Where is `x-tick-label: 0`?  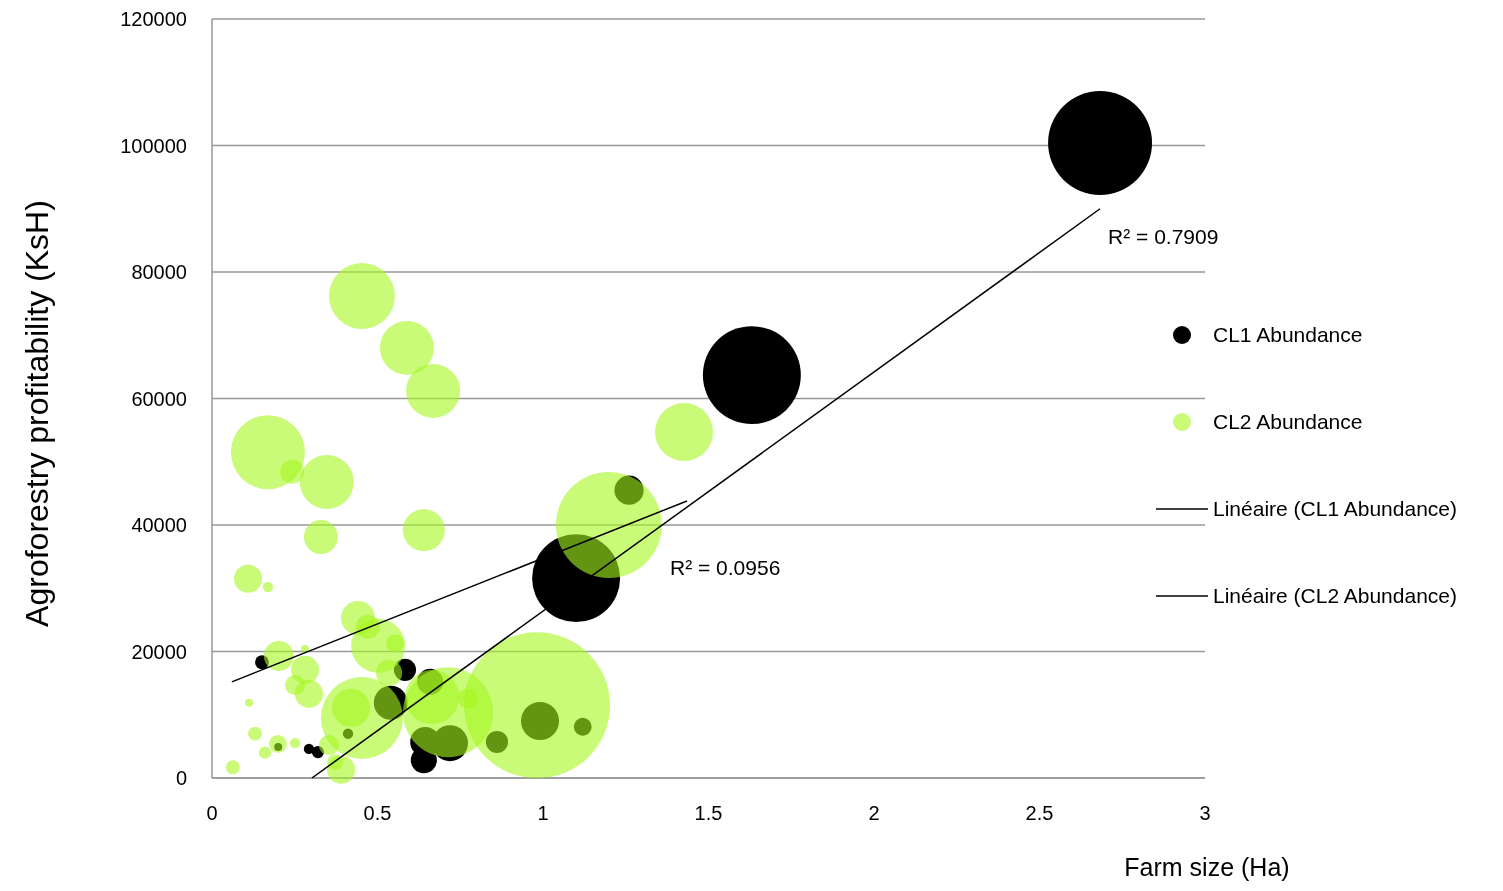
x-tick-label: 0 is located at coordinates (212, 813).